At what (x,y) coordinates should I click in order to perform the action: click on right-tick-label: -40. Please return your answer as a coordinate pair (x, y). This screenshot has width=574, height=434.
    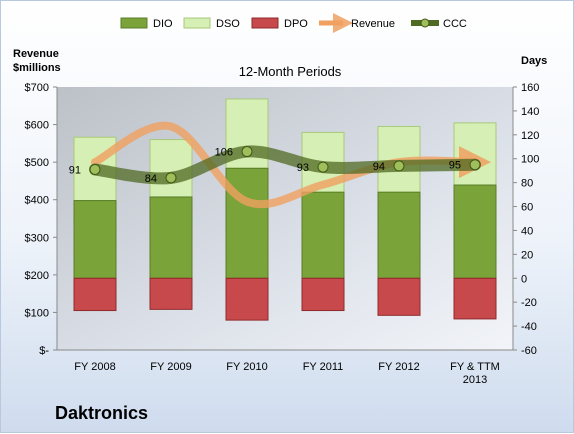
    Looking at the image, I should click on (529, 327).